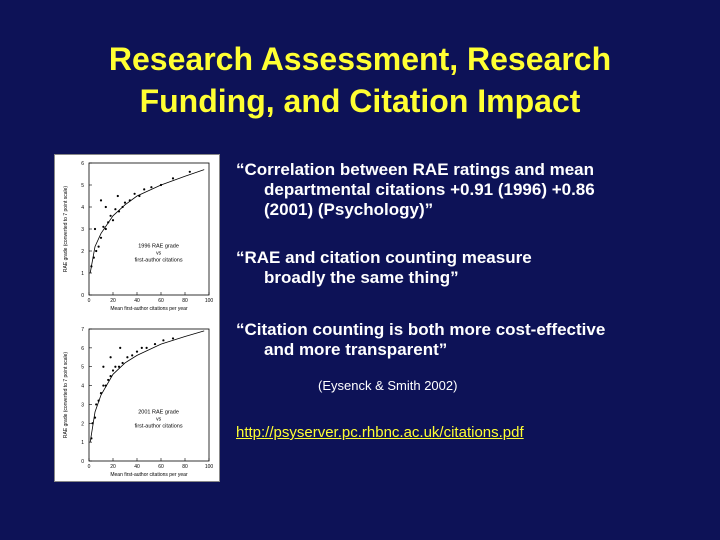  What do you see at coordinates (82, 330) in the screenshot?
I see `y-tick-label: 7` at bounding box center [82, 330].